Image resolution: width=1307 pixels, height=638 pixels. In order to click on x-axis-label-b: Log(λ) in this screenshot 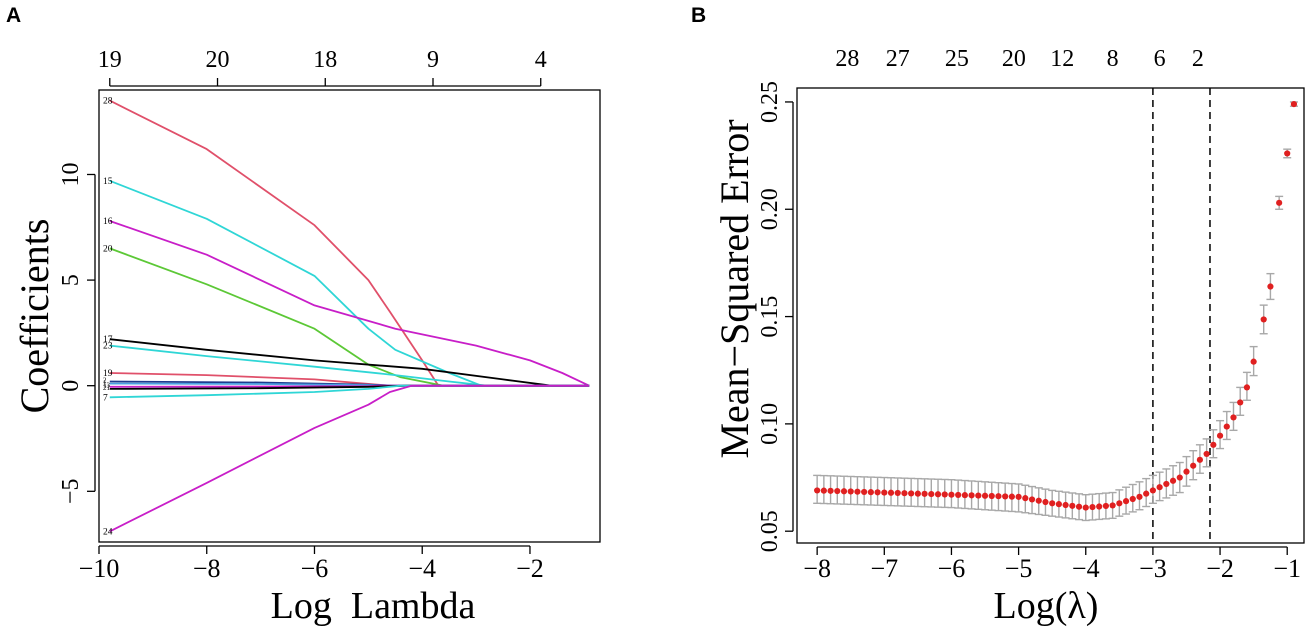, I will do `click(1046, 606)`.